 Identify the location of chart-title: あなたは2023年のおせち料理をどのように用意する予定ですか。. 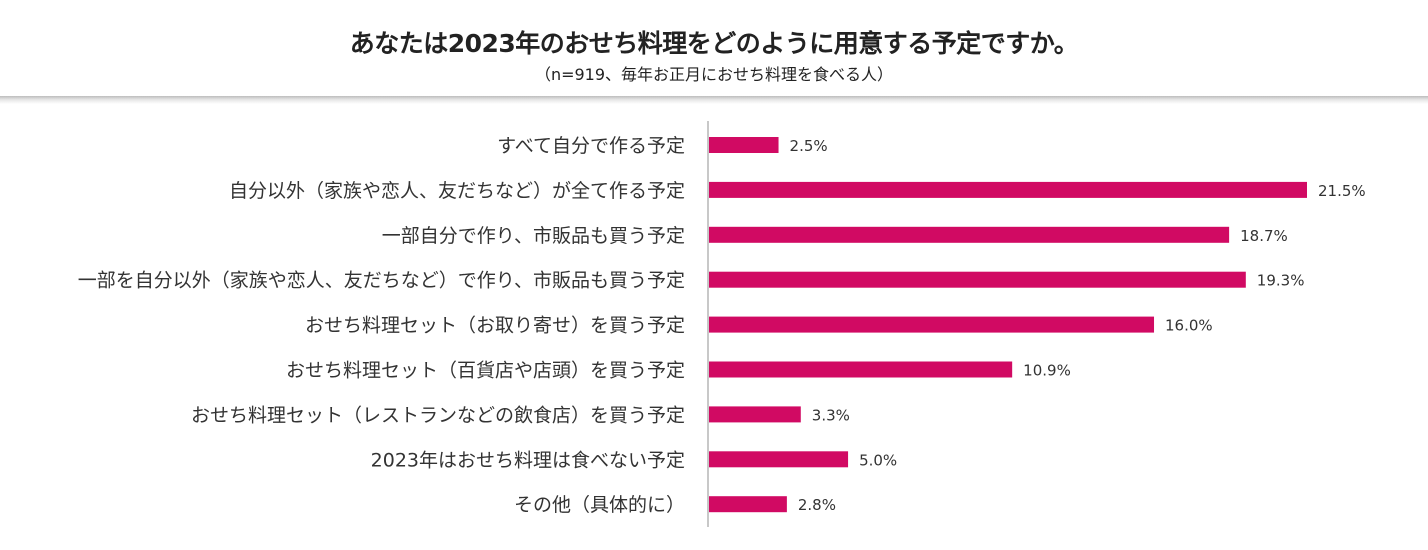
(714, 43).